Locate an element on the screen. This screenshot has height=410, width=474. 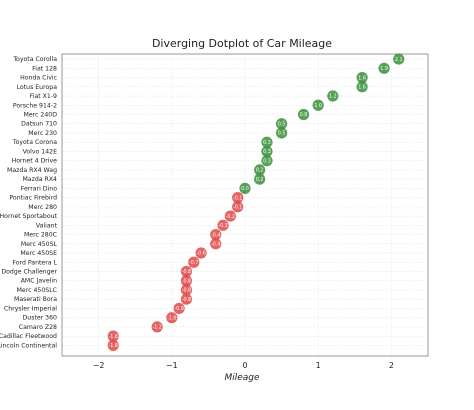
data-point-label: 1.9 is located at coordinates (384, 69).